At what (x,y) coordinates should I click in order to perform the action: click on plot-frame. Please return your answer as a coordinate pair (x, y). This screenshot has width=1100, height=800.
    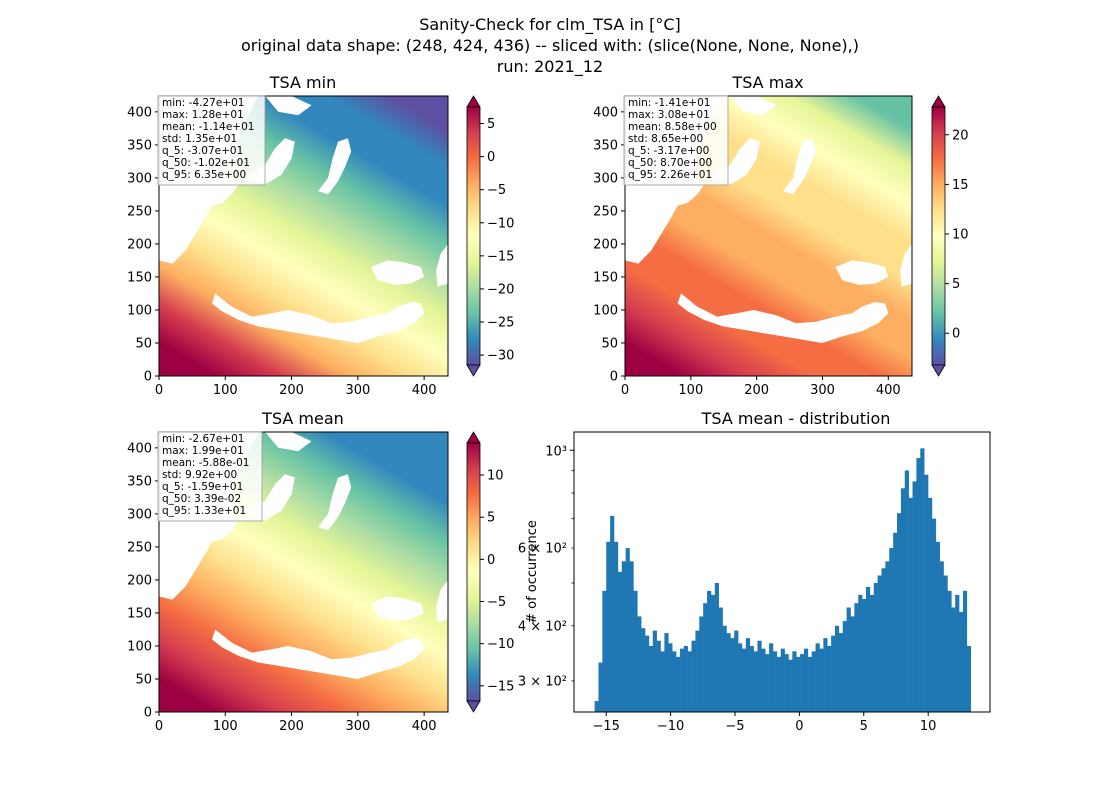
    Looking at the image, I should click on (782, 572).